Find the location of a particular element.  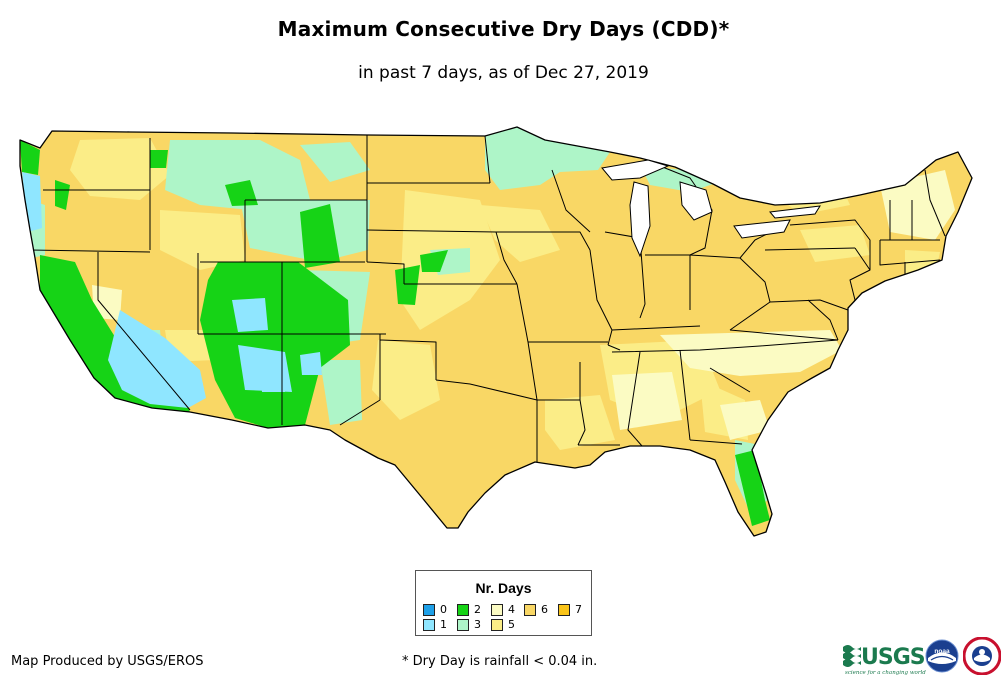

legend-label: 2 is located at coordinates (477, 609).